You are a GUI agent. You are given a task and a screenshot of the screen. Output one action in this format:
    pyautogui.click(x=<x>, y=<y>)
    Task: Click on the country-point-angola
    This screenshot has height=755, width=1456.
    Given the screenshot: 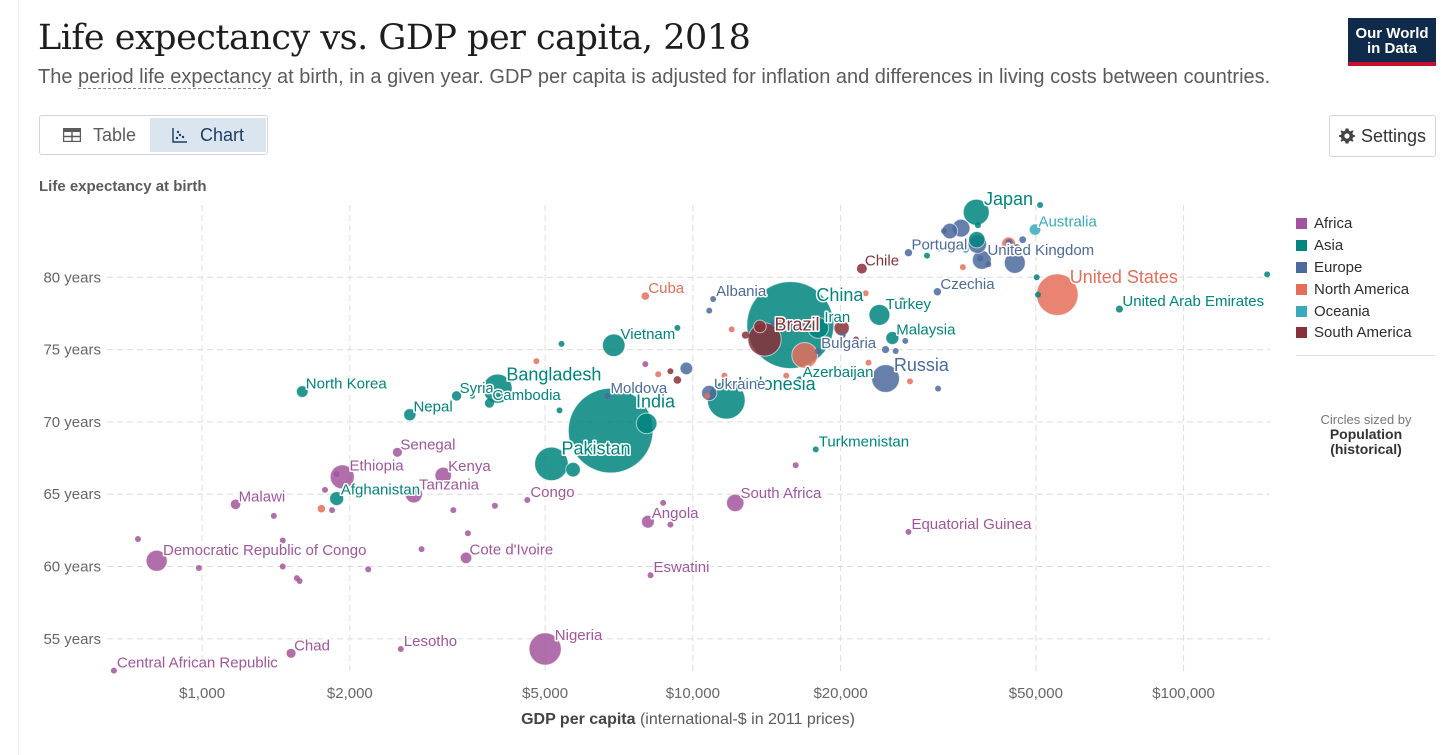 What is the action you would take?
    pyautogui.click(x=648, y=521)
    